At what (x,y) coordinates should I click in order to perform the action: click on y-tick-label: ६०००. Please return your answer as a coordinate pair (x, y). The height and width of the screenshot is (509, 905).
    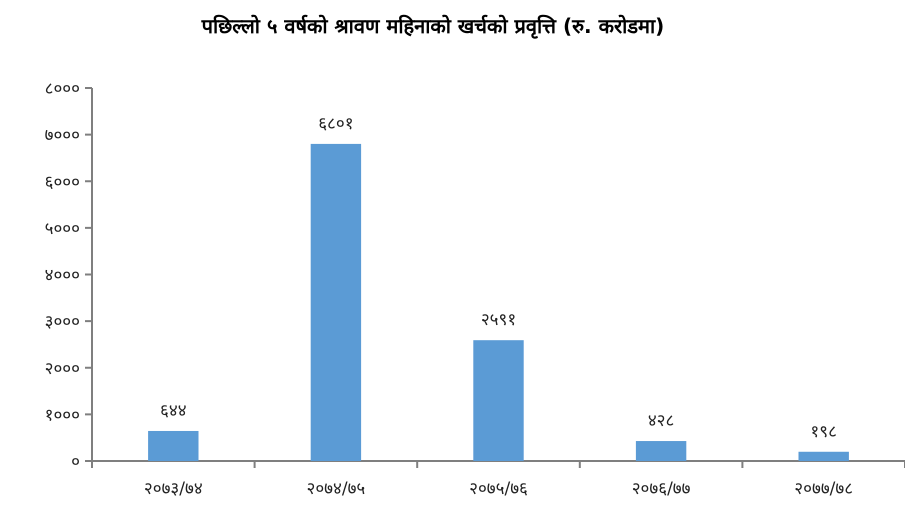
    Looking at the image, I should click on (62, 182).